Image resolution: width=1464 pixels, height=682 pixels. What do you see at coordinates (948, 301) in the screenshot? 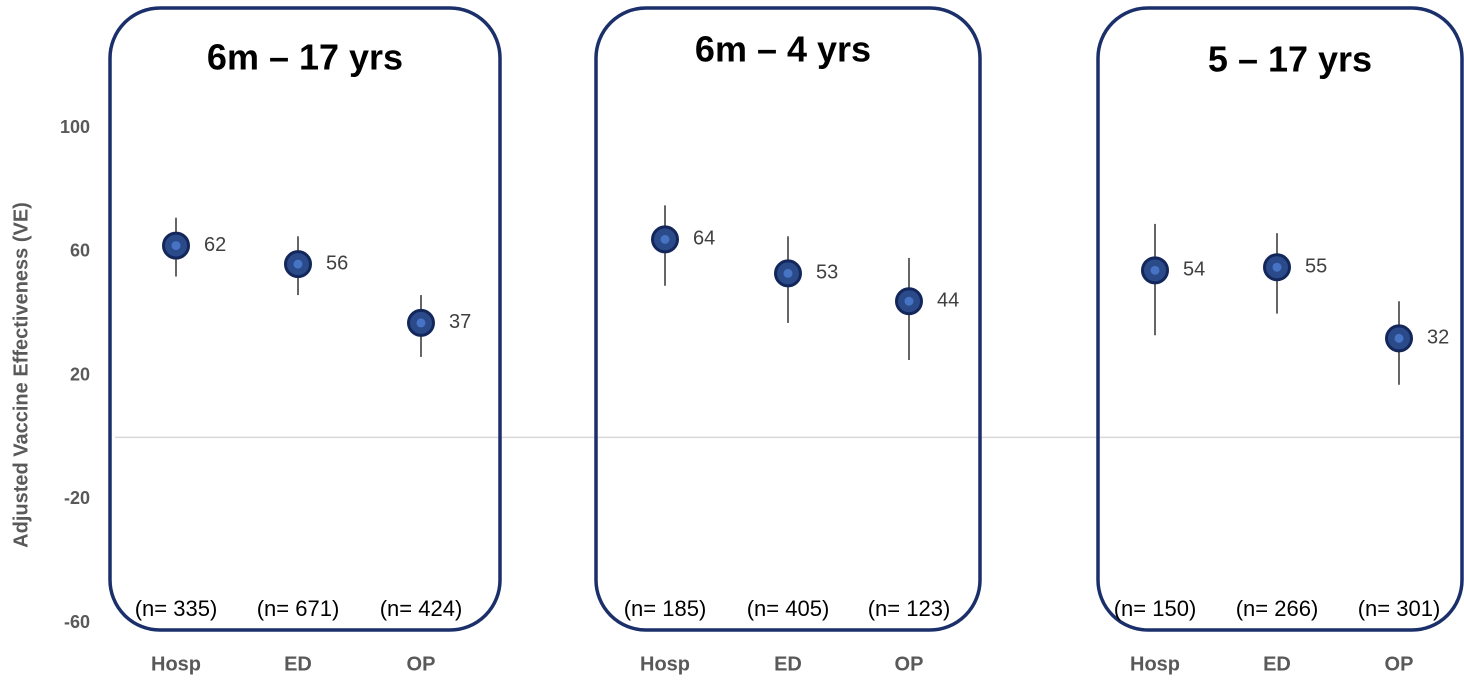
I see `data-label: 44` at bounding box center [948, 301].